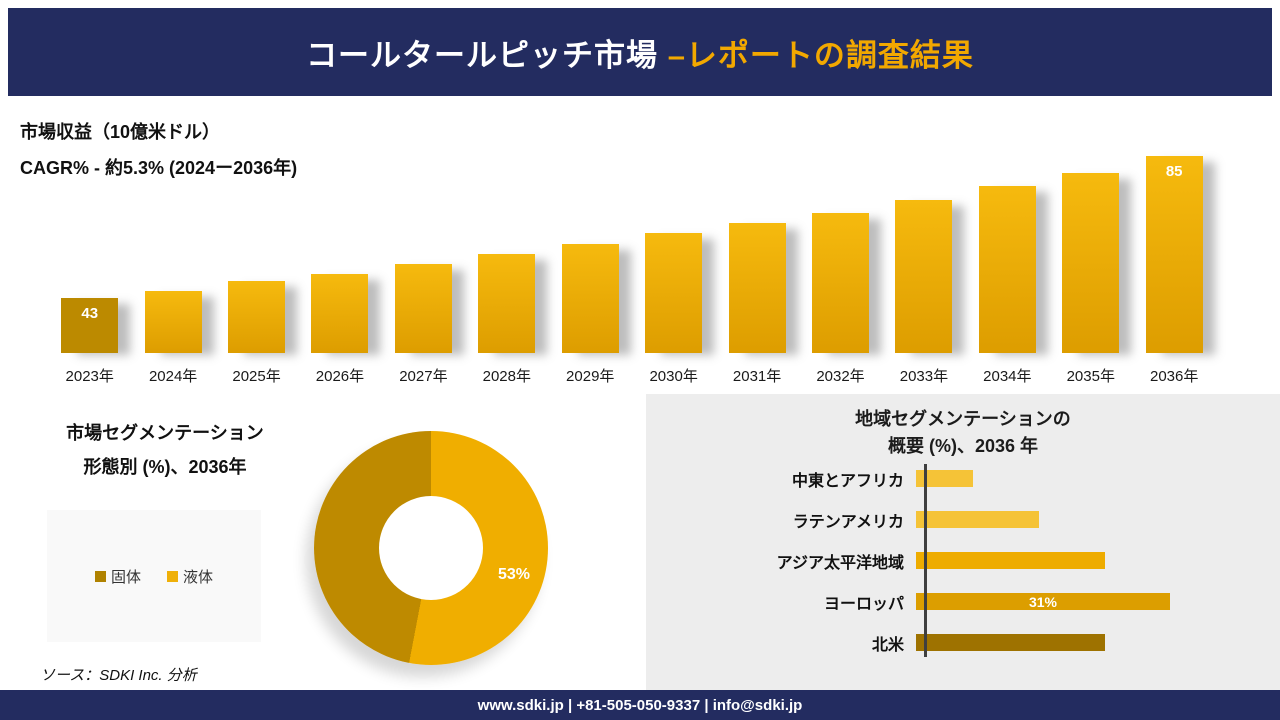 Image resolution: width=1280 pixels, height=720 pixels. What do you see at coordinates (673, 376) in the screenshot?
I see `revenue-bar-year-label: 2030年` at bounding box center [673, 376].